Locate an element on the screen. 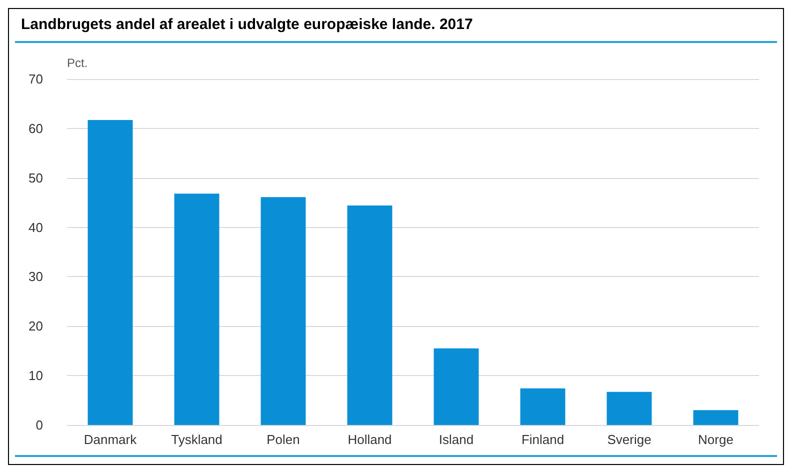 The image size is (792, 473). y-tick-label: 10 is located at coordinates (35, 376).